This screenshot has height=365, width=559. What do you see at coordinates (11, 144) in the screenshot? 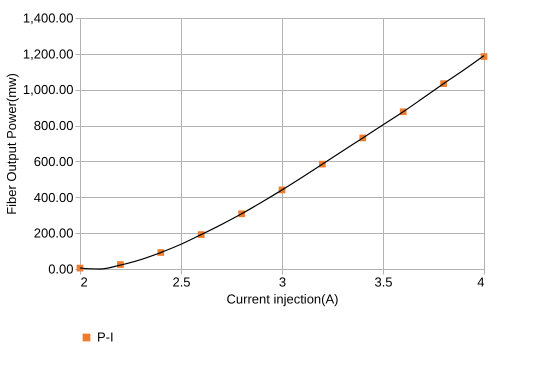
I see `y-axis-title: Fiber Output Power(mw)` at bounding box center [11, 144].